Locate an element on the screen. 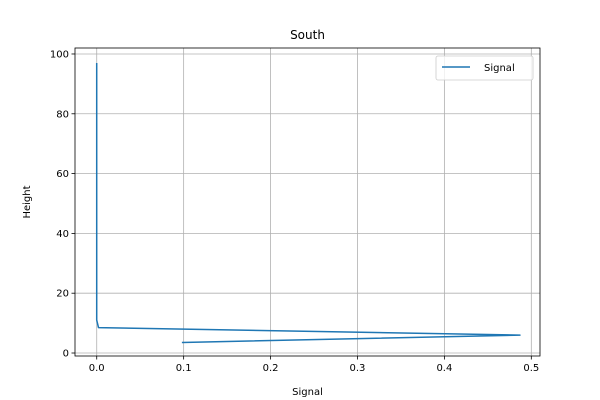 The image size is (600, 400). x-tick-label: 0.2 is located at coordinates (271, 368).